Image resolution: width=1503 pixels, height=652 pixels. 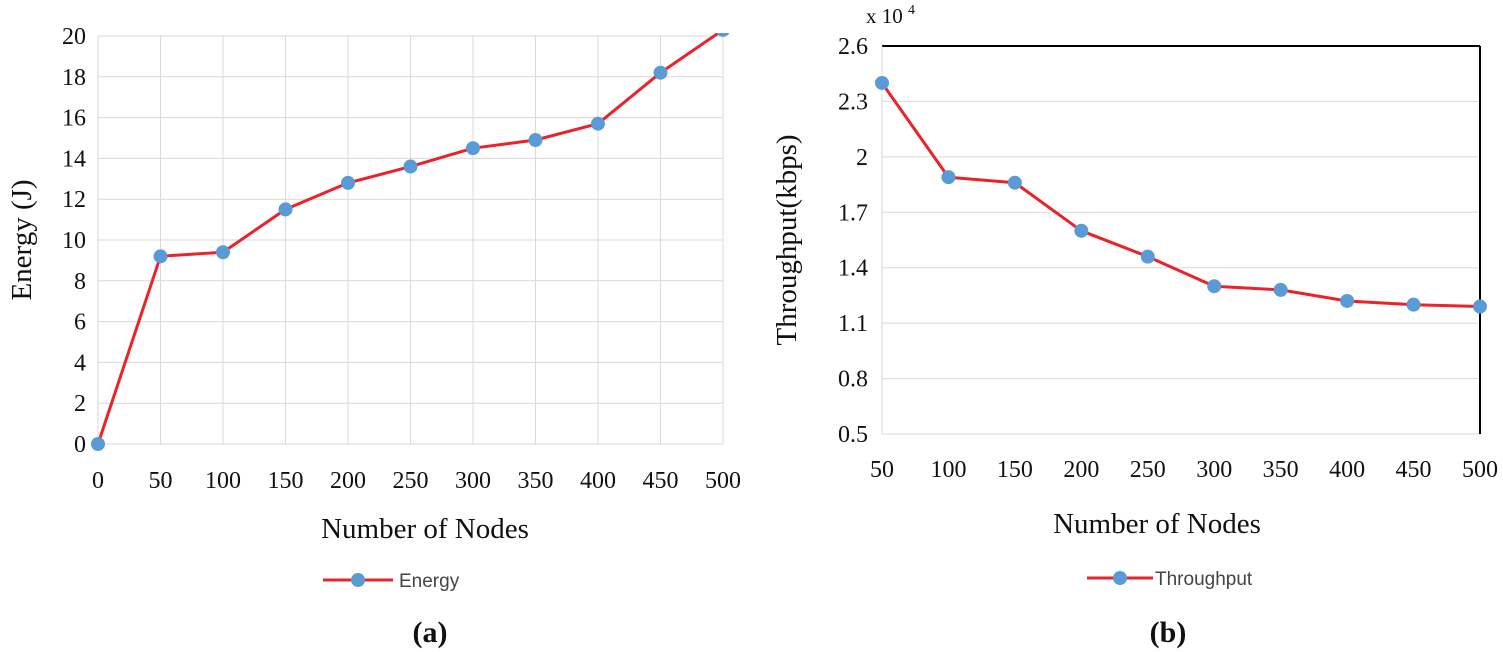 I want to click on y-tick-label: 0.8, so click(x=853, y=380).